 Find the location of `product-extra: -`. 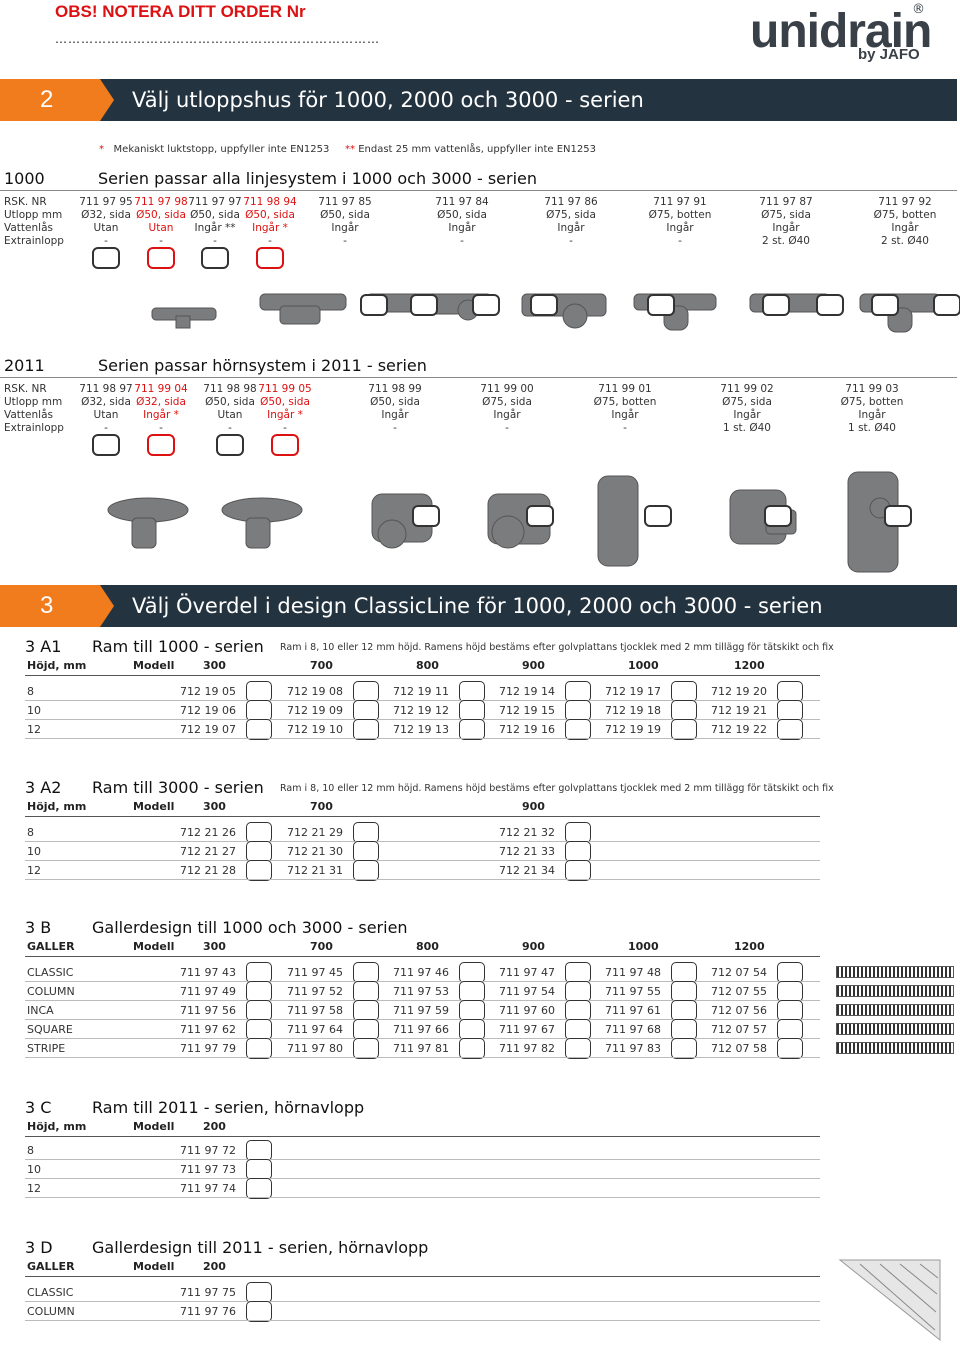

product-extra: - is located at coordinates (106, 428).